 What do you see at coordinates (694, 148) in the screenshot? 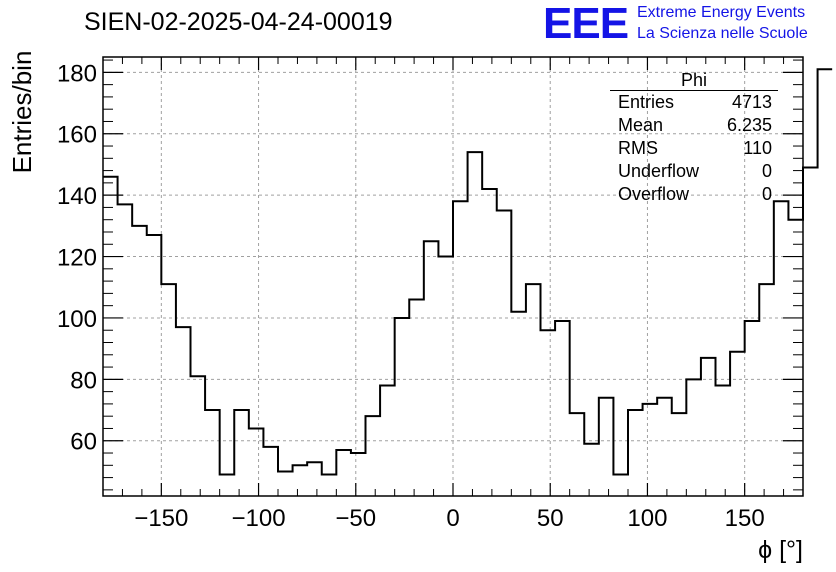
I see `stats-row-rms: RMS 110` at bounding box center [694, 148].